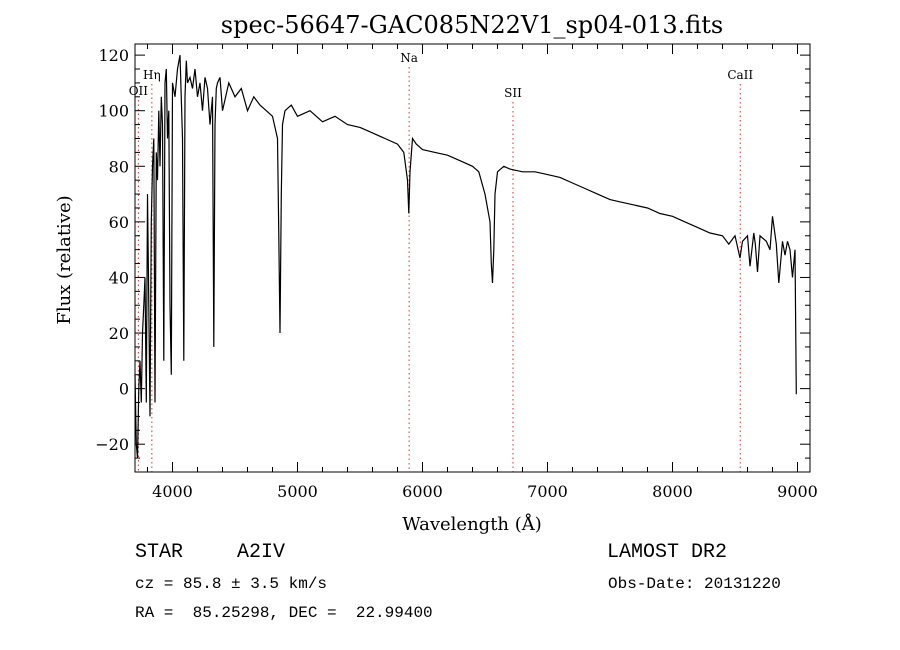 The image size is (900, 650). What do you see at coordinates (159, 552) in the screenshot?
I see `object-class: STAR` at bounding box center [159, 552].